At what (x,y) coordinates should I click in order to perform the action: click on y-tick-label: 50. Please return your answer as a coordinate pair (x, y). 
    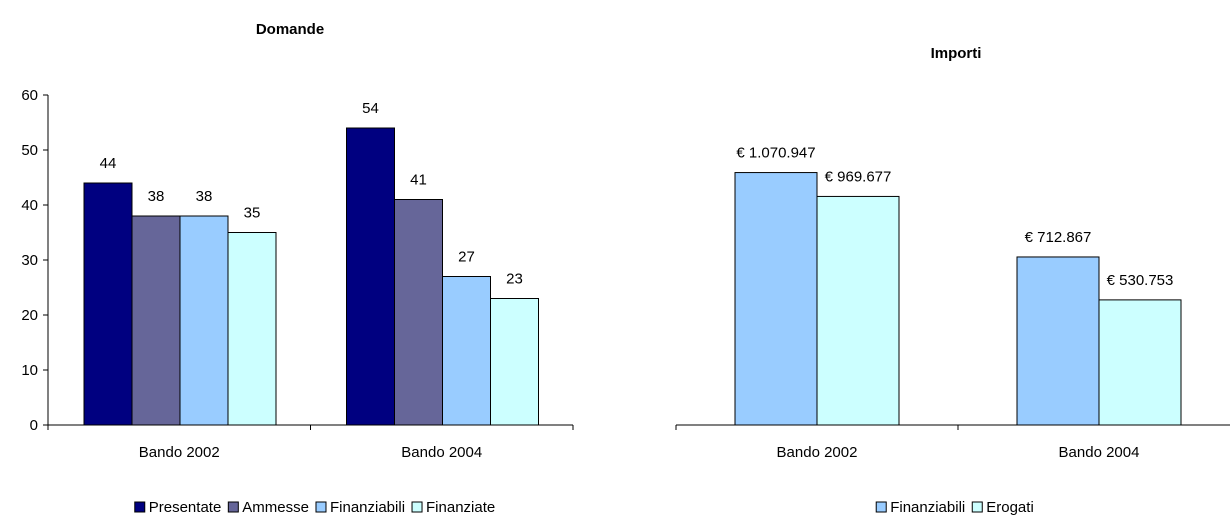
    Looking at the image, I should click on (29, 150).